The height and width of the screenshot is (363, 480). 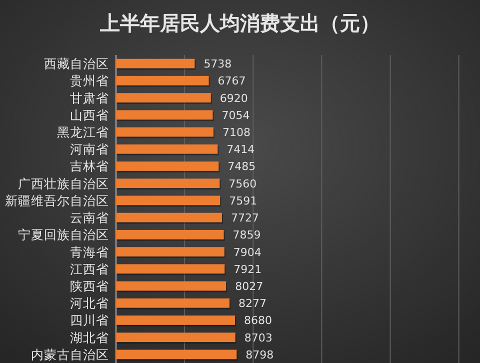 I want to click on data-label: 8027, so click(x=249, y=286).